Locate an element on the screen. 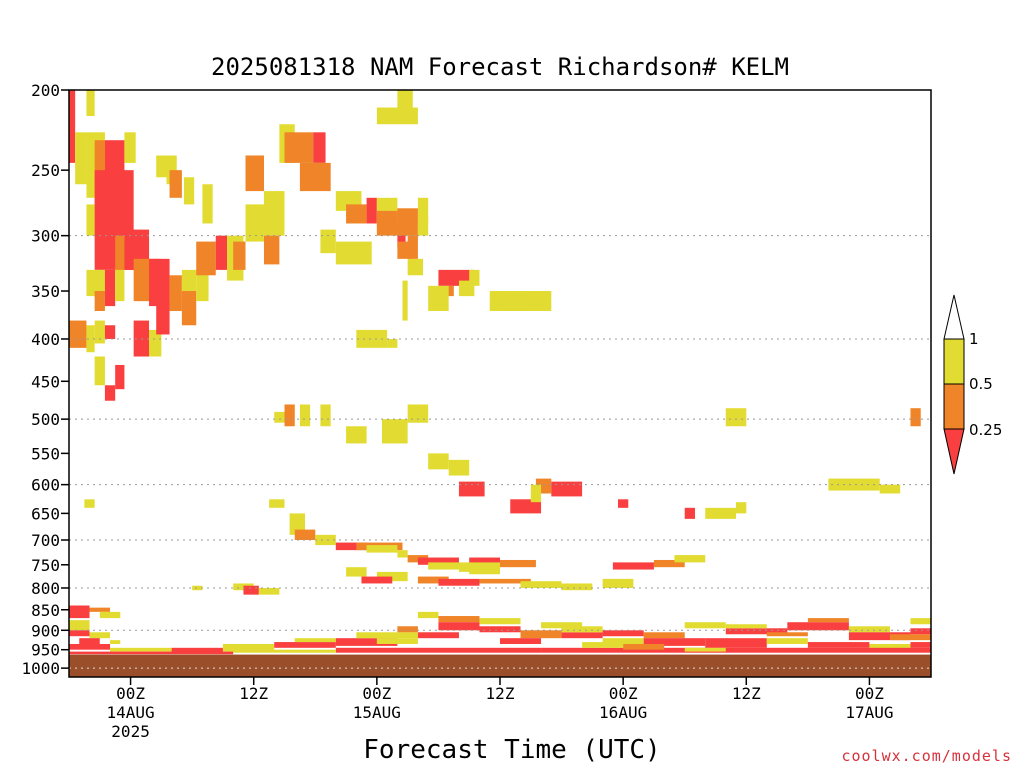  x-tick-label: 15AUG is located at coordinates (377, 712).